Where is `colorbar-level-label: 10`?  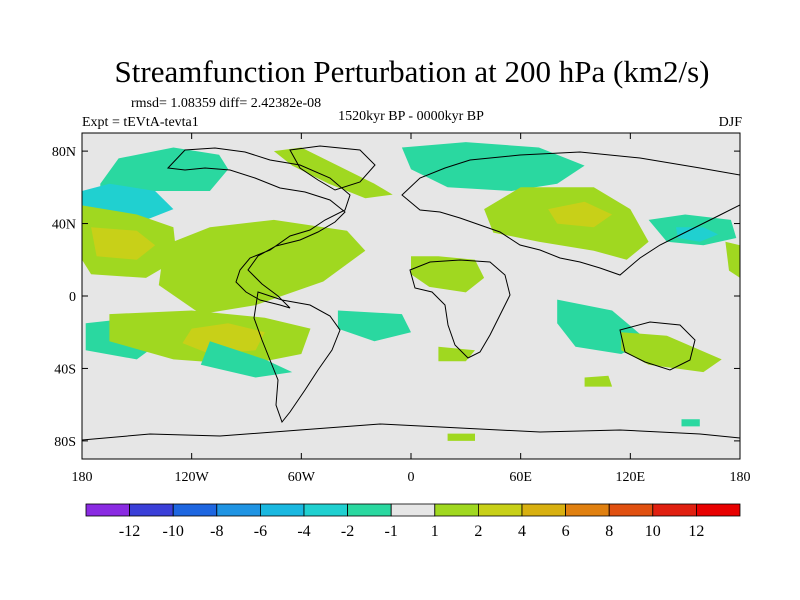 colorbar-level-label: 10 is located at coordinates (653, 531).